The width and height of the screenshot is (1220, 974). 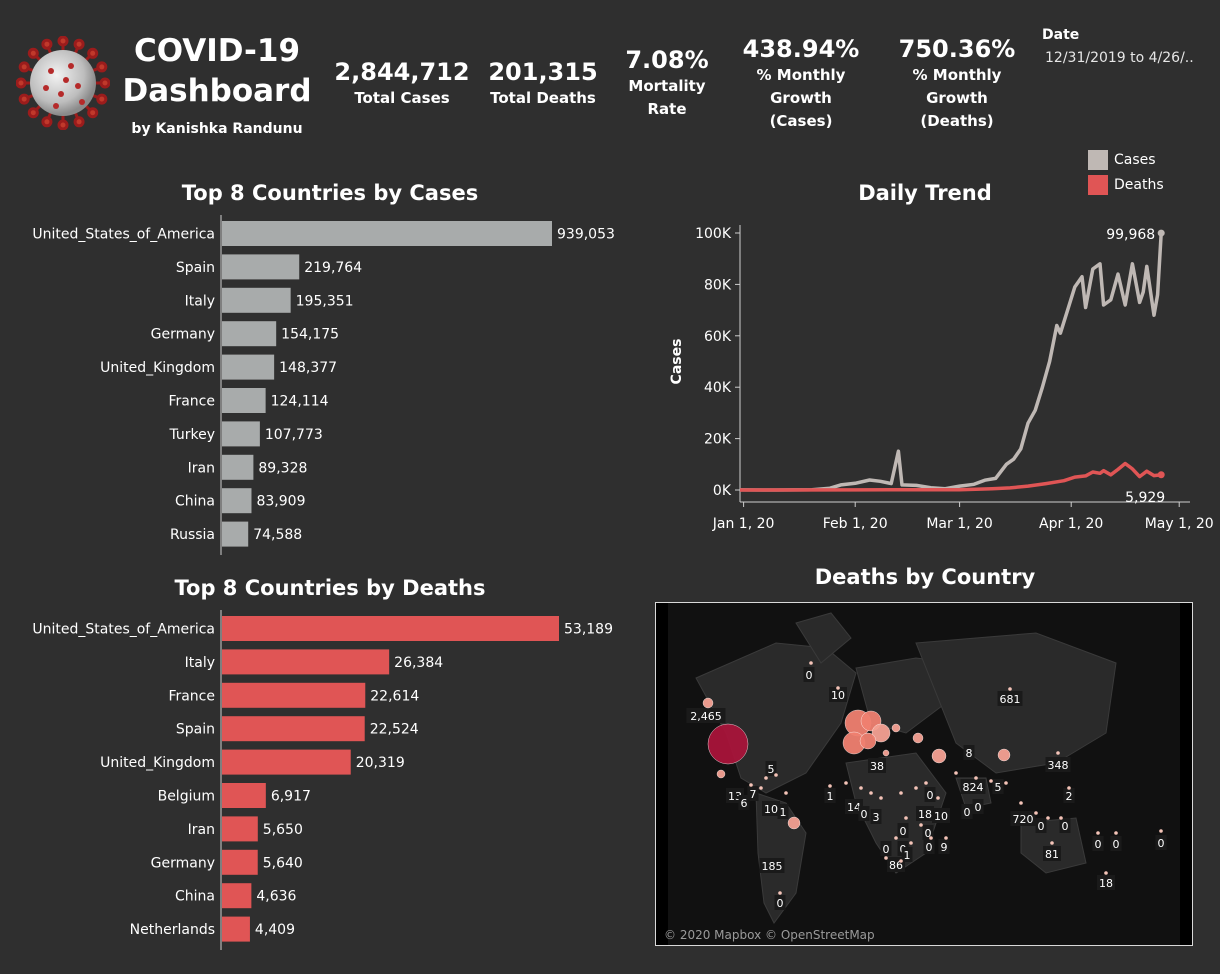 What do you see at coordinates (280, 502) in the screenshot?
I see `value-label: 83,909` at bounding box center [280, 502].